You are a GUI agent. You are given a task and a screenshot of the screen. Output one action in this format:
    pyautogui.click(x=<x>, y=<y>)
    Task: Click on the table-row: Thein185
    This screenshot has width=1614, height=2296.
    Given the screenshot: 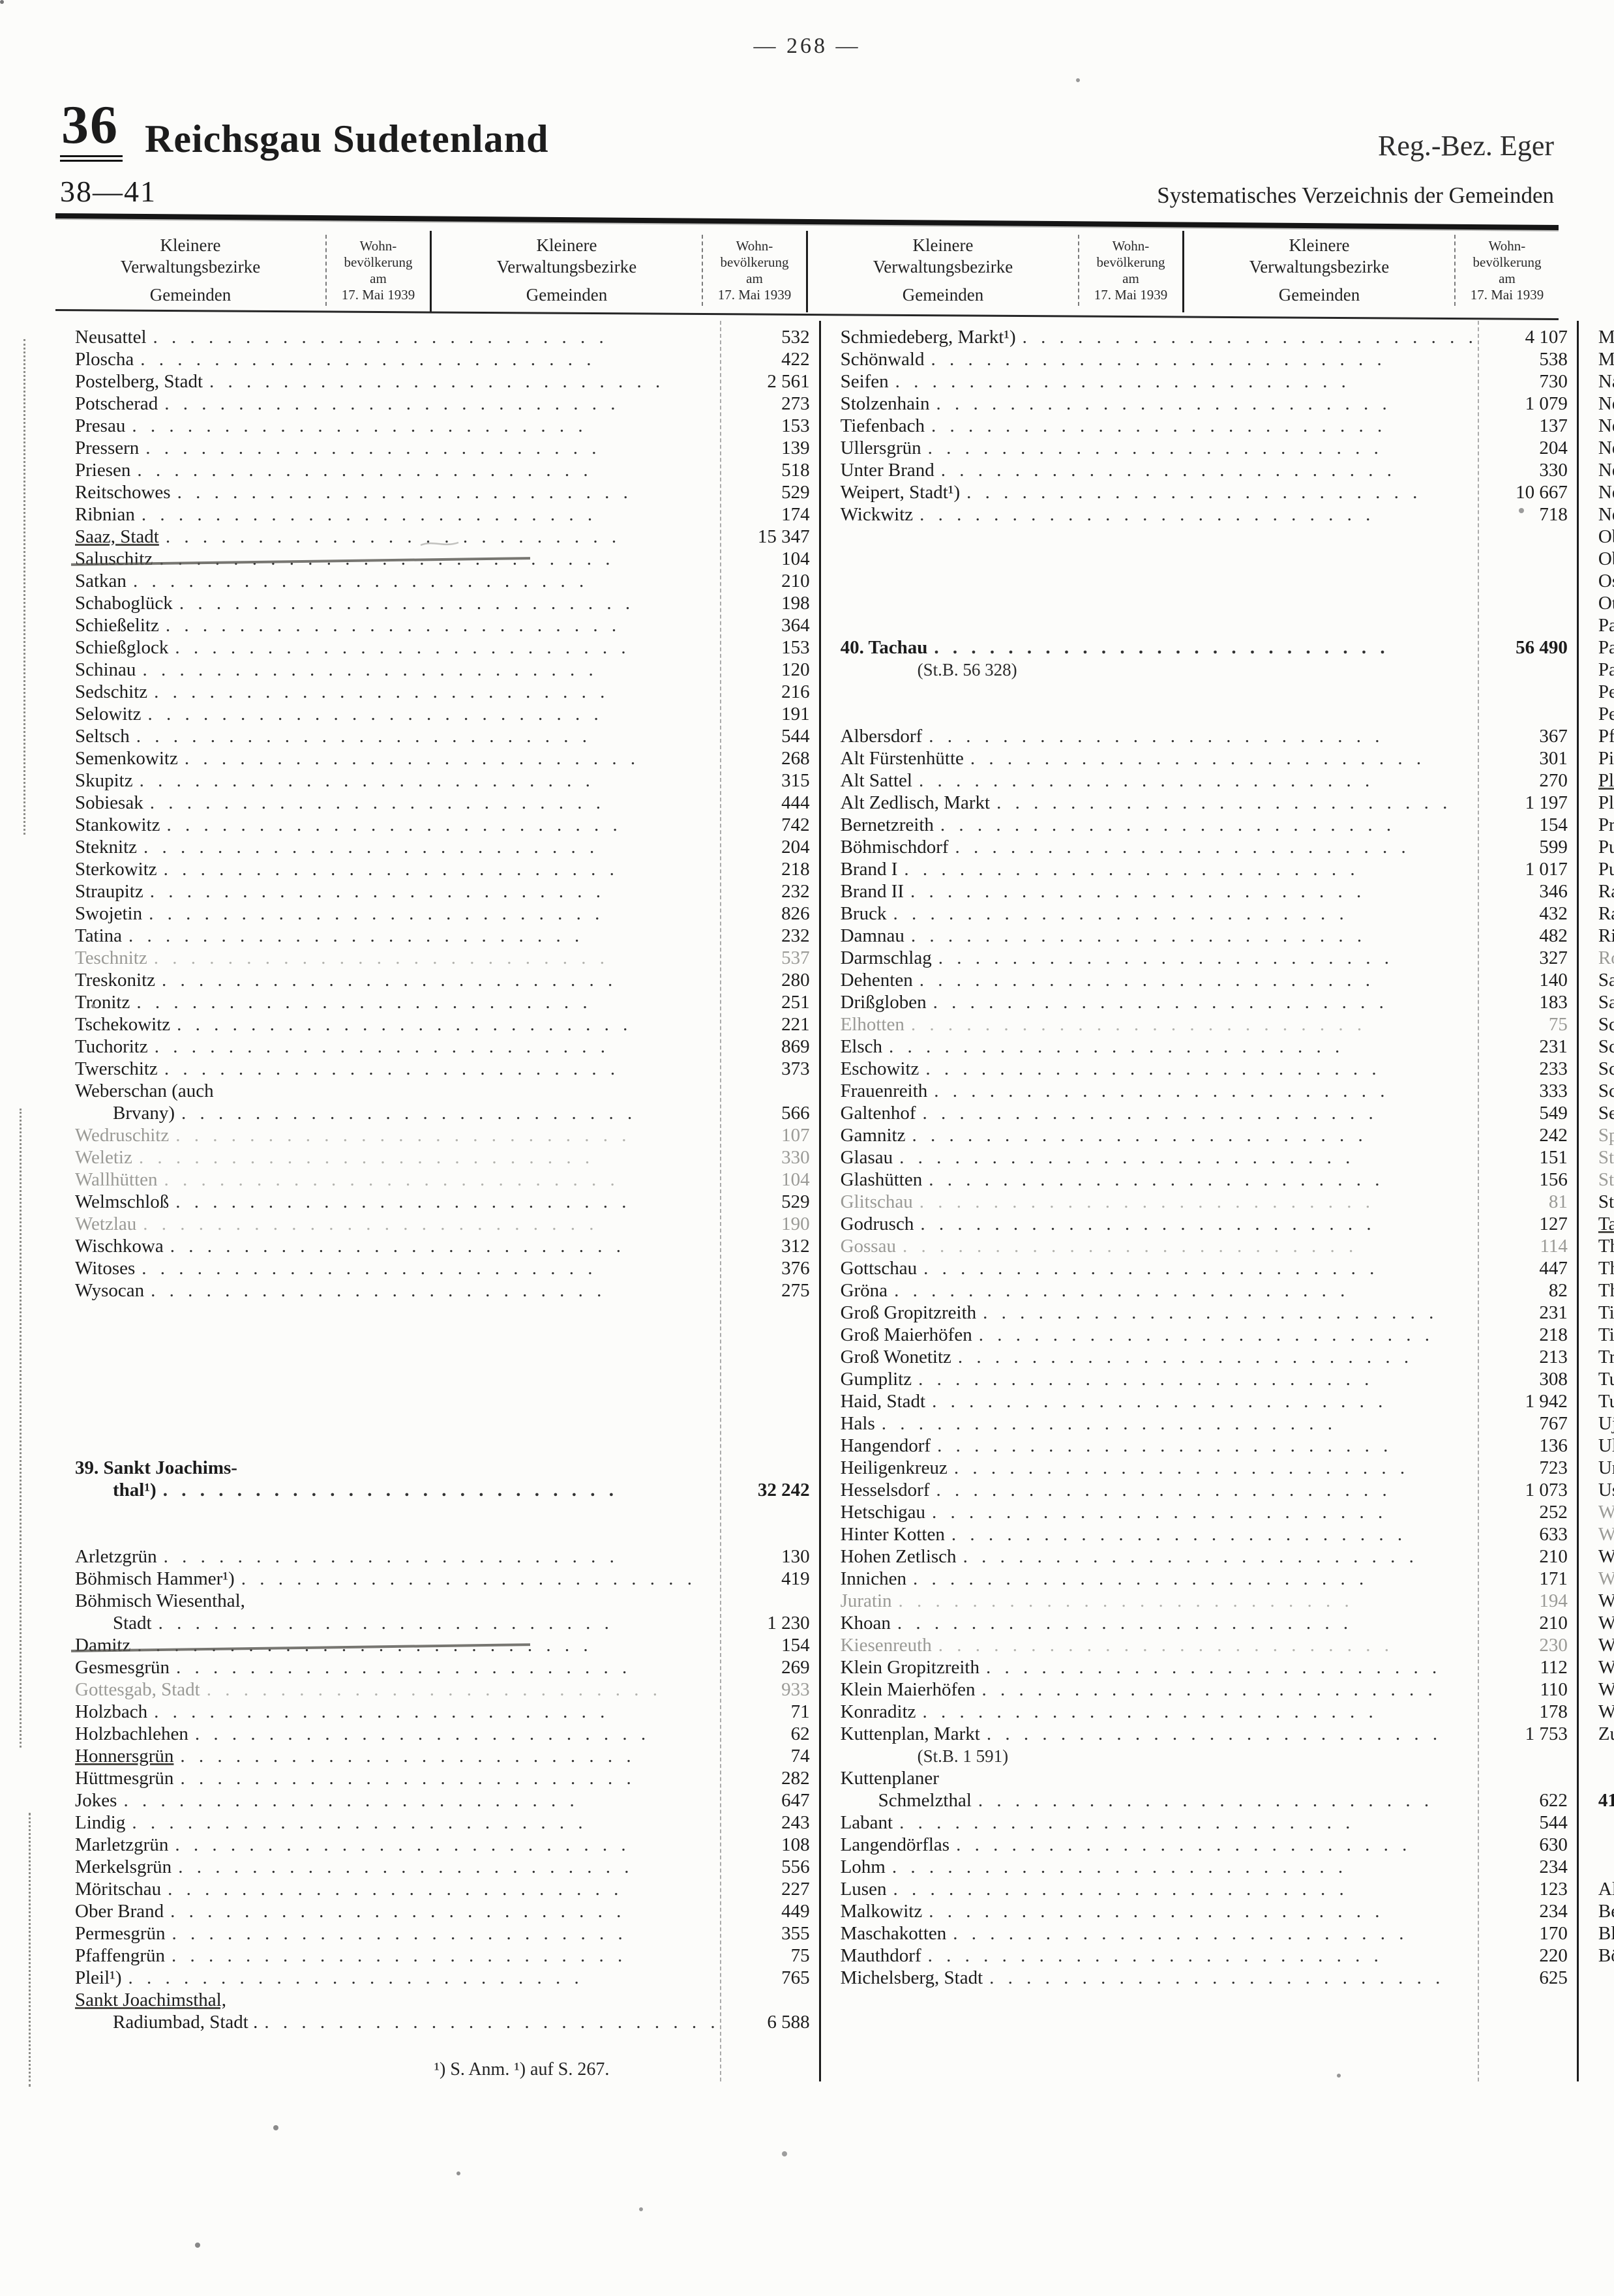 What is the action you would take?
    pyautogui.click(x=1606, y=1246)
    